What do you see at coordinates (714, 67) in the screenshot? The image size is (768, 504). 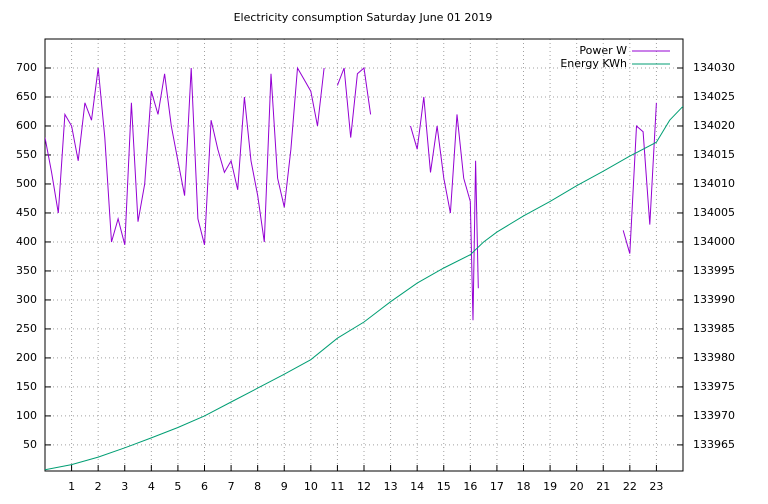 I see `y2-tick-label: 134030` at bounding box center [714, 67].